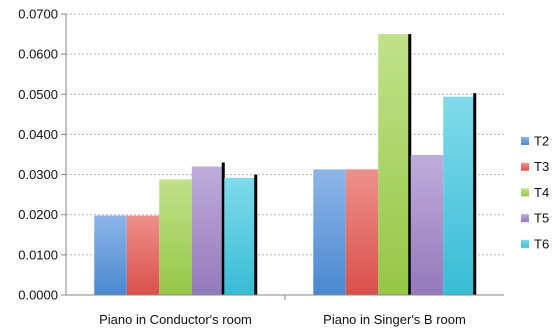 Image resolution: width=552 pixels, height=331 pixels. Describe the element at coordinates (525, 192) in the screenshot. I see `legend-swatch-t4` at that location.